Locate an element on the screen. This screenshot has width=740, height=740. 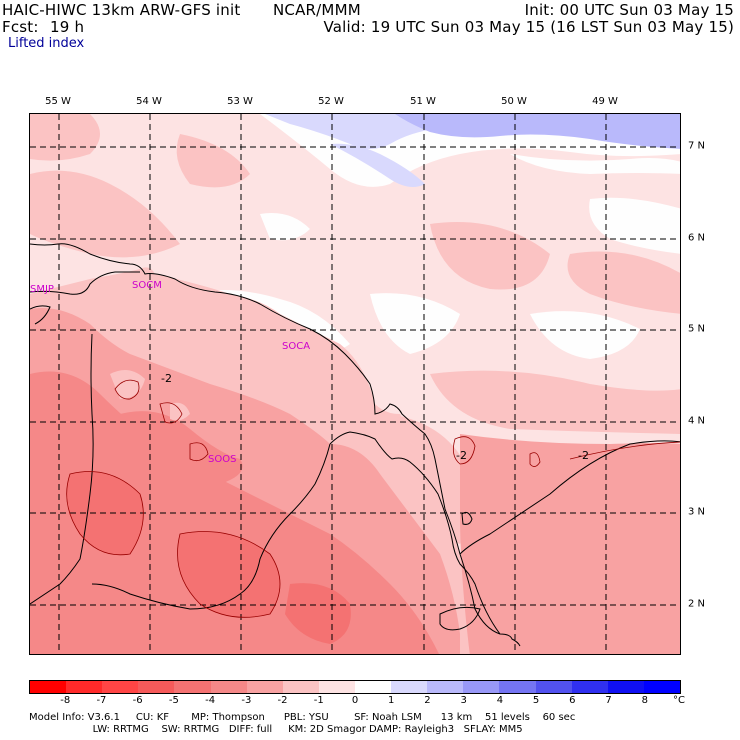
colorbar-tick-label: 2 is located at coordinates (427, 700).